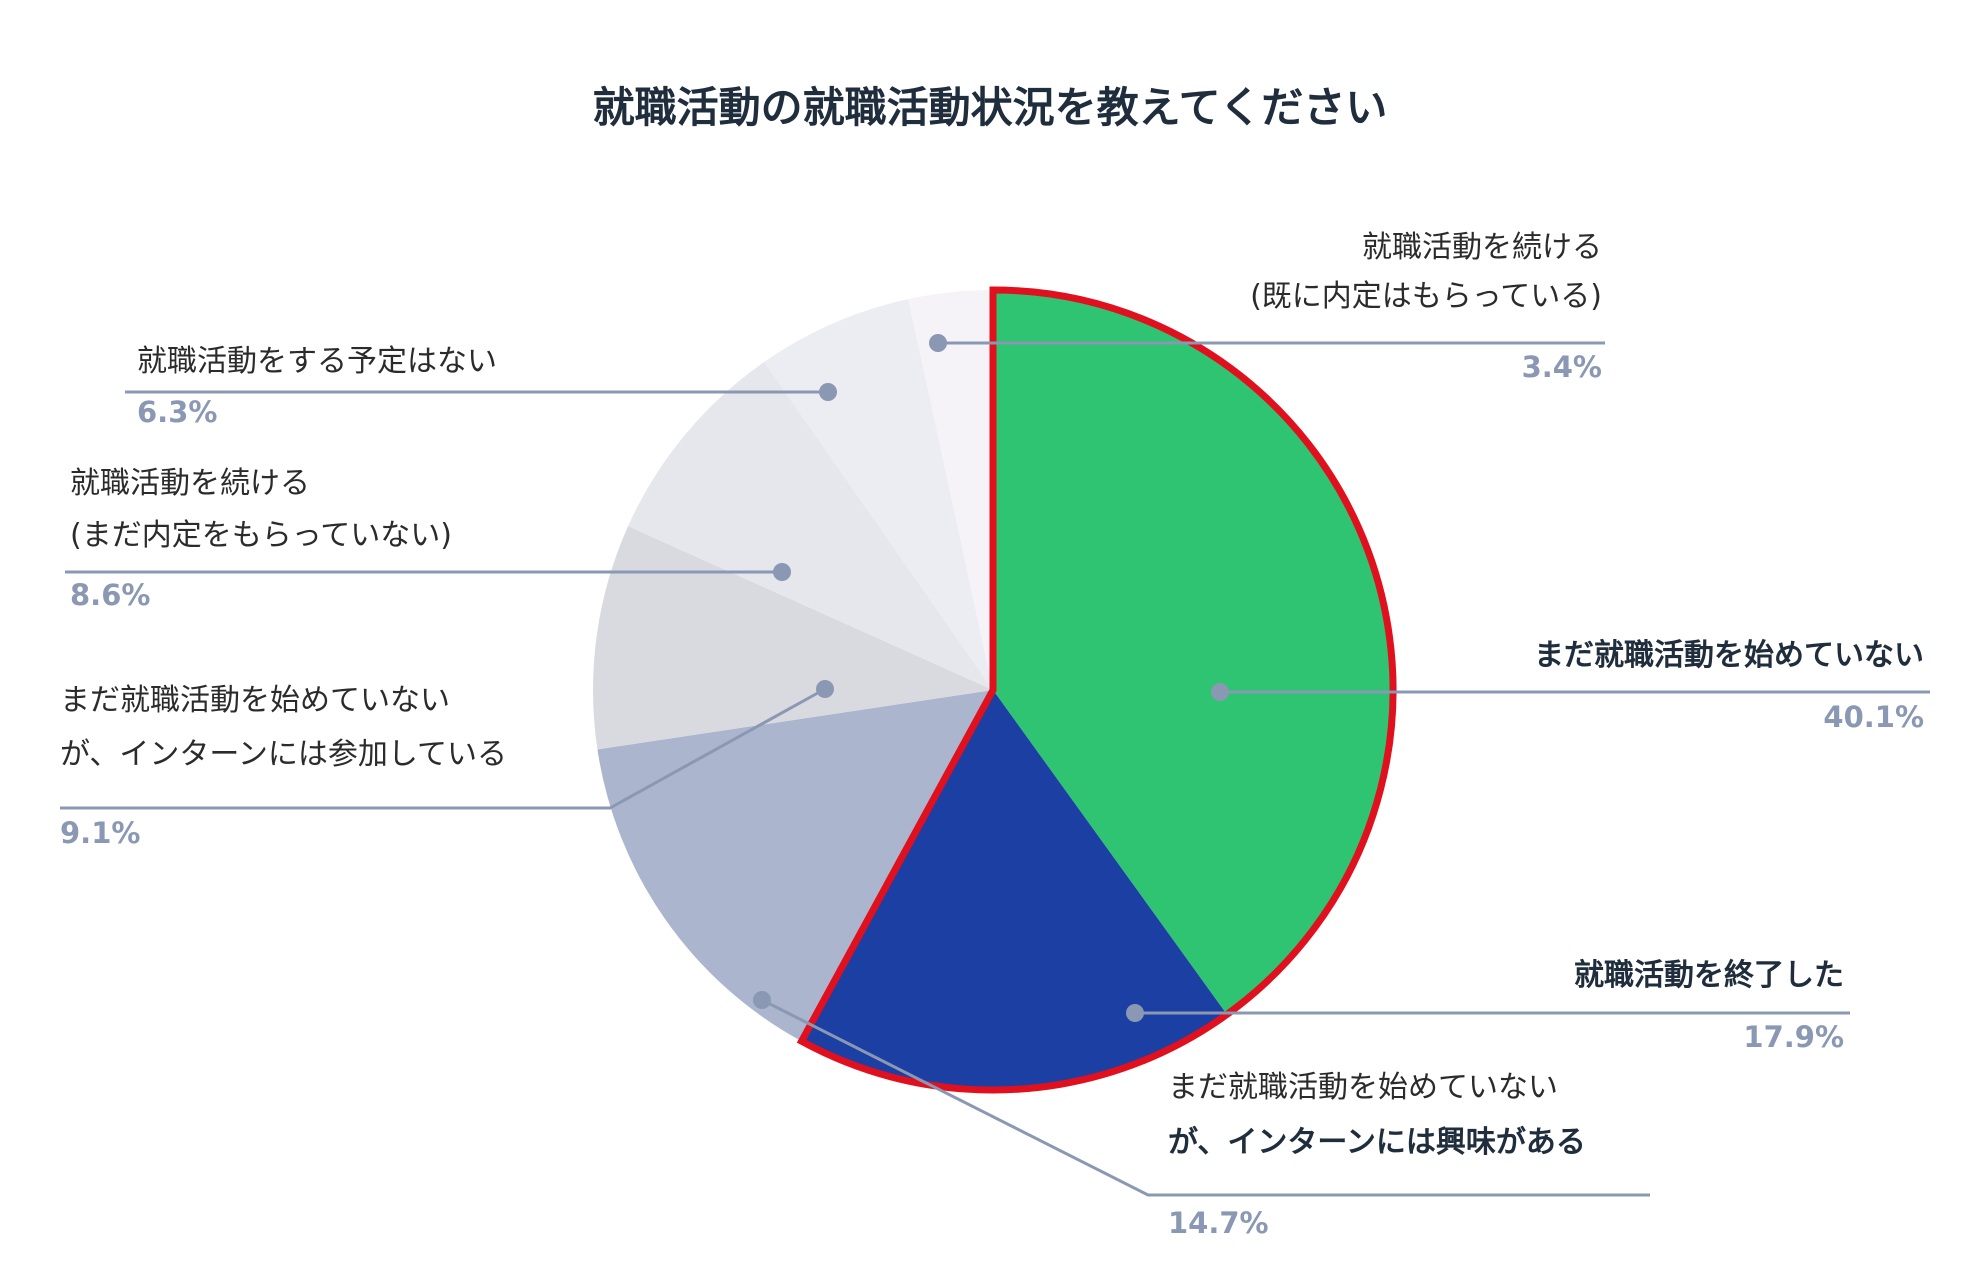  I want to click on slice-label-4-line-2: が、インターンには参加している, so click(283, 754).